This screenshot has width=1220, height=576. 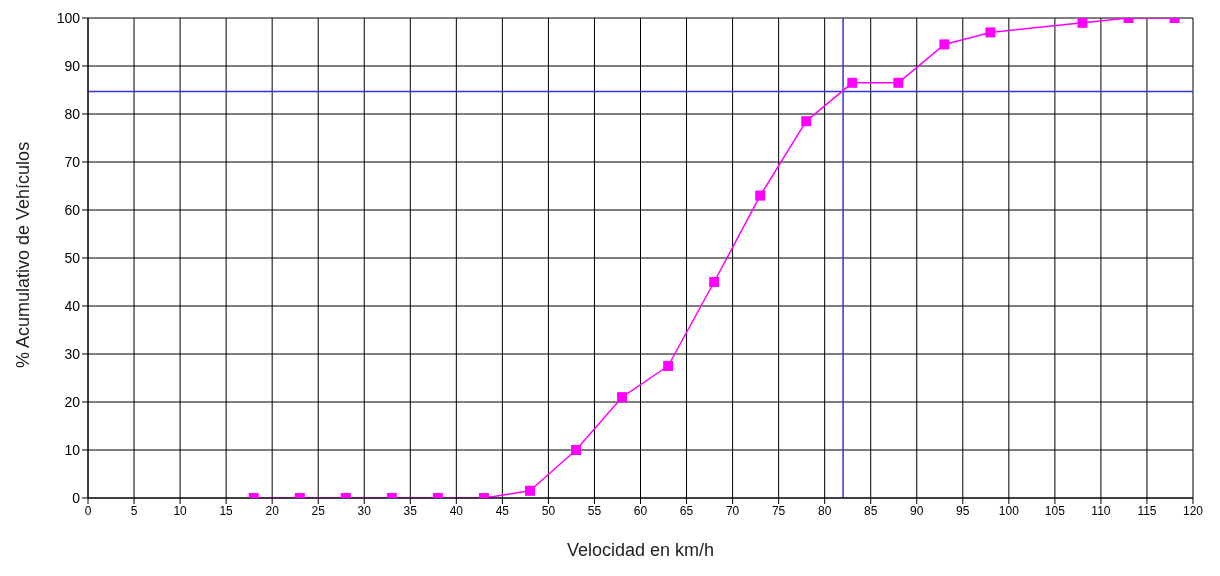 I want to click on x-tick-label: 90, so click(x=917, y=510).